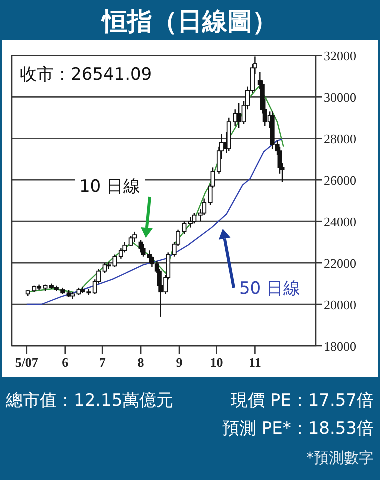 This screenshot has height=480, width=380. I want to click on y-tick-label: 26000, so click(340, 180).